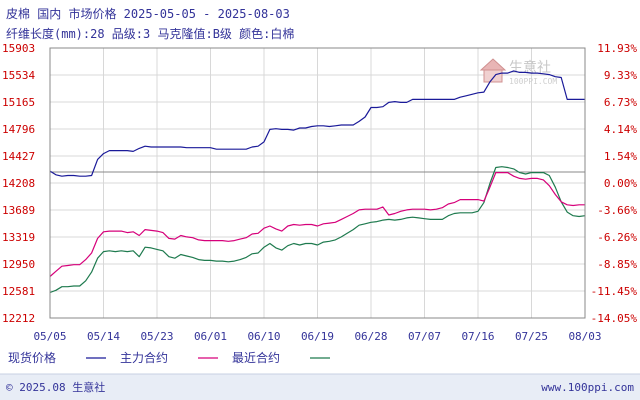 The image size is (640, 400). Describe the element at coordinates (18, 75) in the screenshot. I see `y-tick-label-left: 15534` at that location.